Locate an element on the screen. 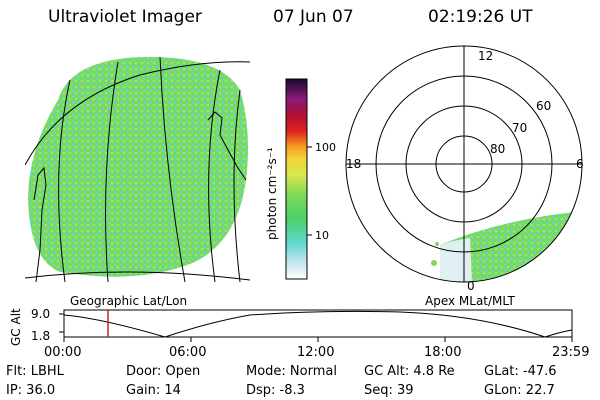 The image size is (600, 400). time-tick-2359: 23:59 is located at coordinates (571, 352).